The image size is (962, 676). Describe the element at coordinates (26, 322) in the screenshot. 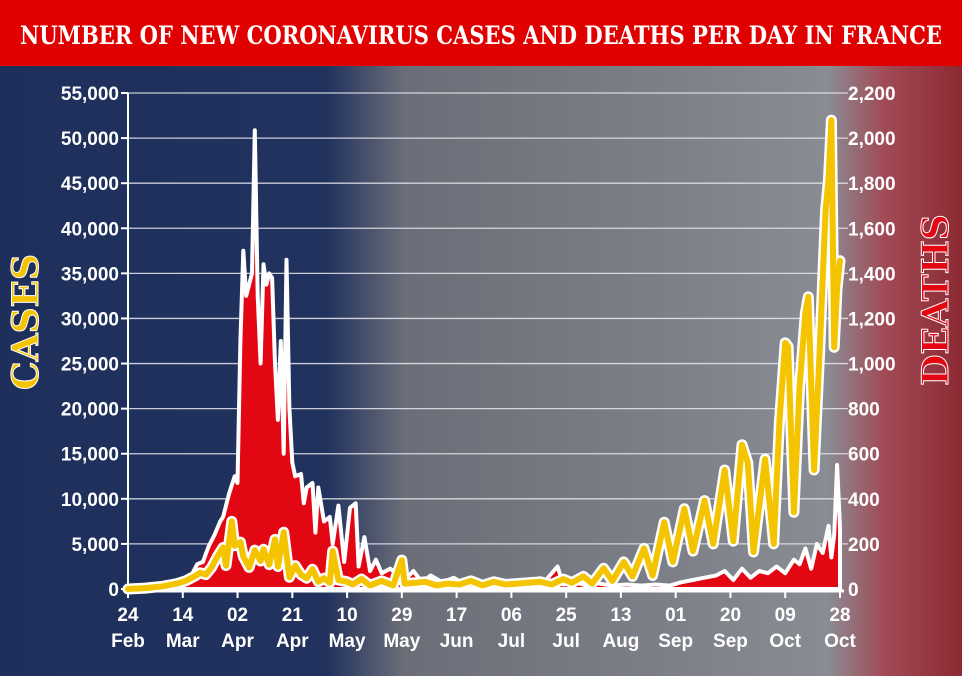

I see `y-label-left: CASES` at that location.